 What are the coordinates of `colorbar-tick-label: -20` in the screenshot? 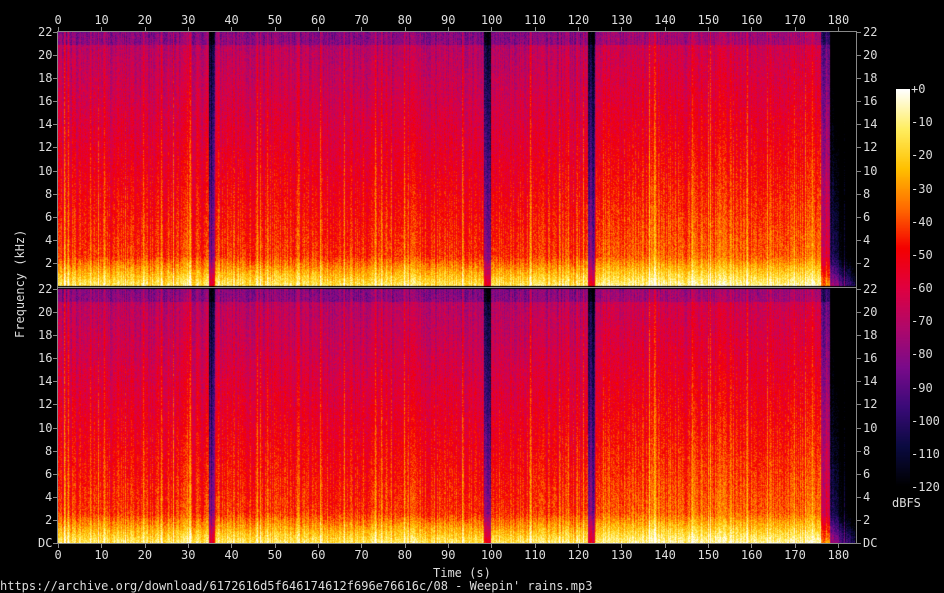 It's located at (922, 155).